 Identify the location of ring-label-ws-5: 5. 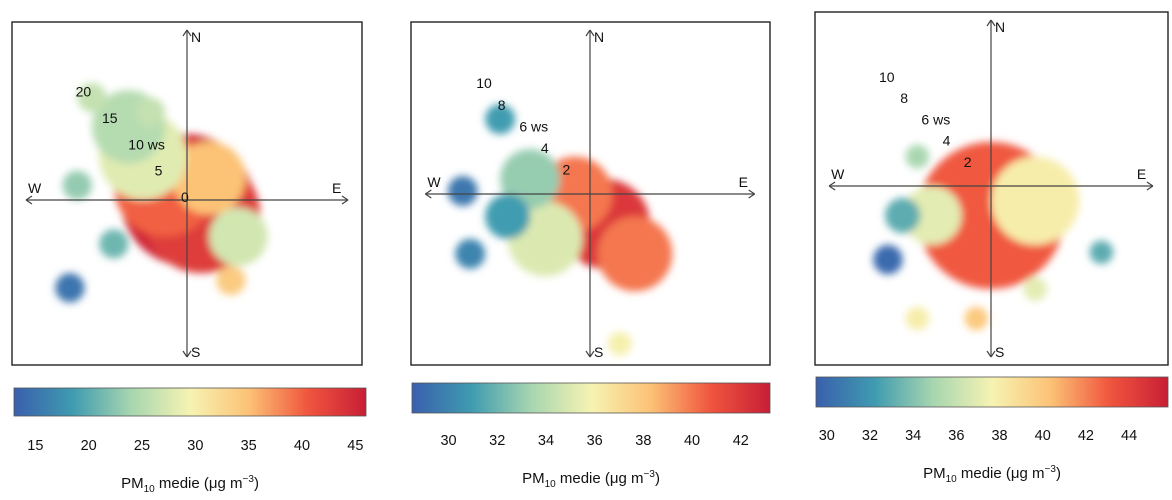
(159, 171).